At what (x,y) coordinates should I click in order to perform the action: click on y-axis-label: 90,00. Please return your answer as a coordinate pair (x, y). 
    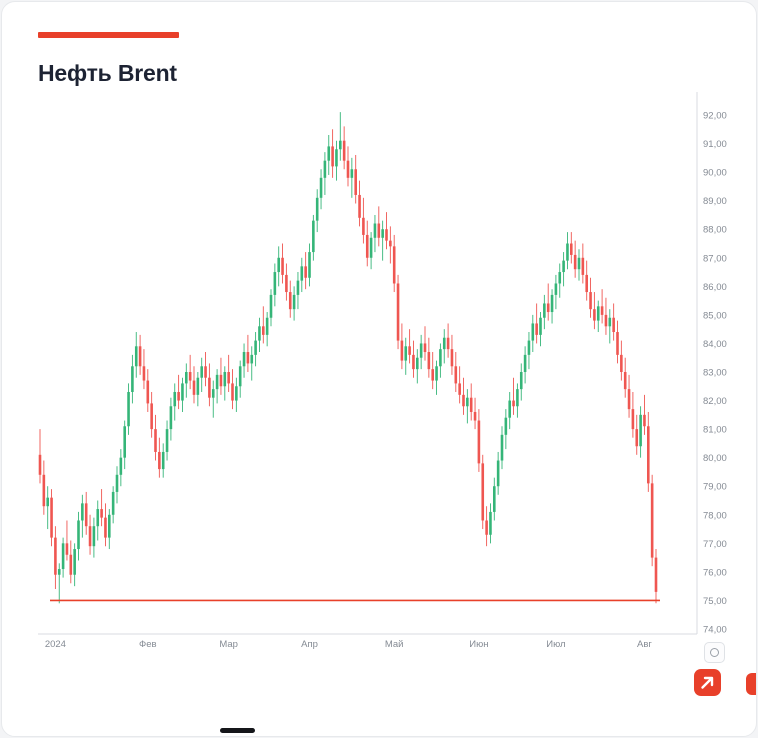
    Looking at the image, I should click on (715, 173).